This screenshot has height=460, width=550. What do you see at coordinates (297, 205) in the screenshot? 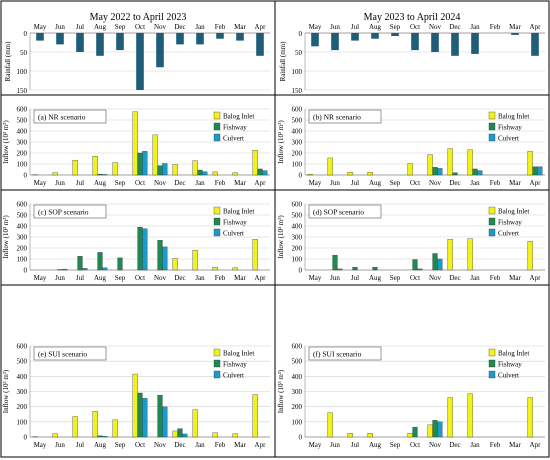
I see `y-tick-label: 600` at bounding box center [297, 205].